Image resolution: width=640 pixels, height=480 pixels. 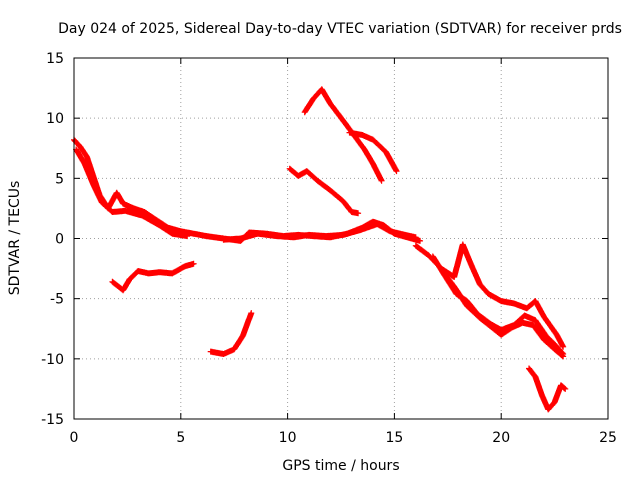 I want to click on y-tick-label: -15, so click(x=52, y=420).